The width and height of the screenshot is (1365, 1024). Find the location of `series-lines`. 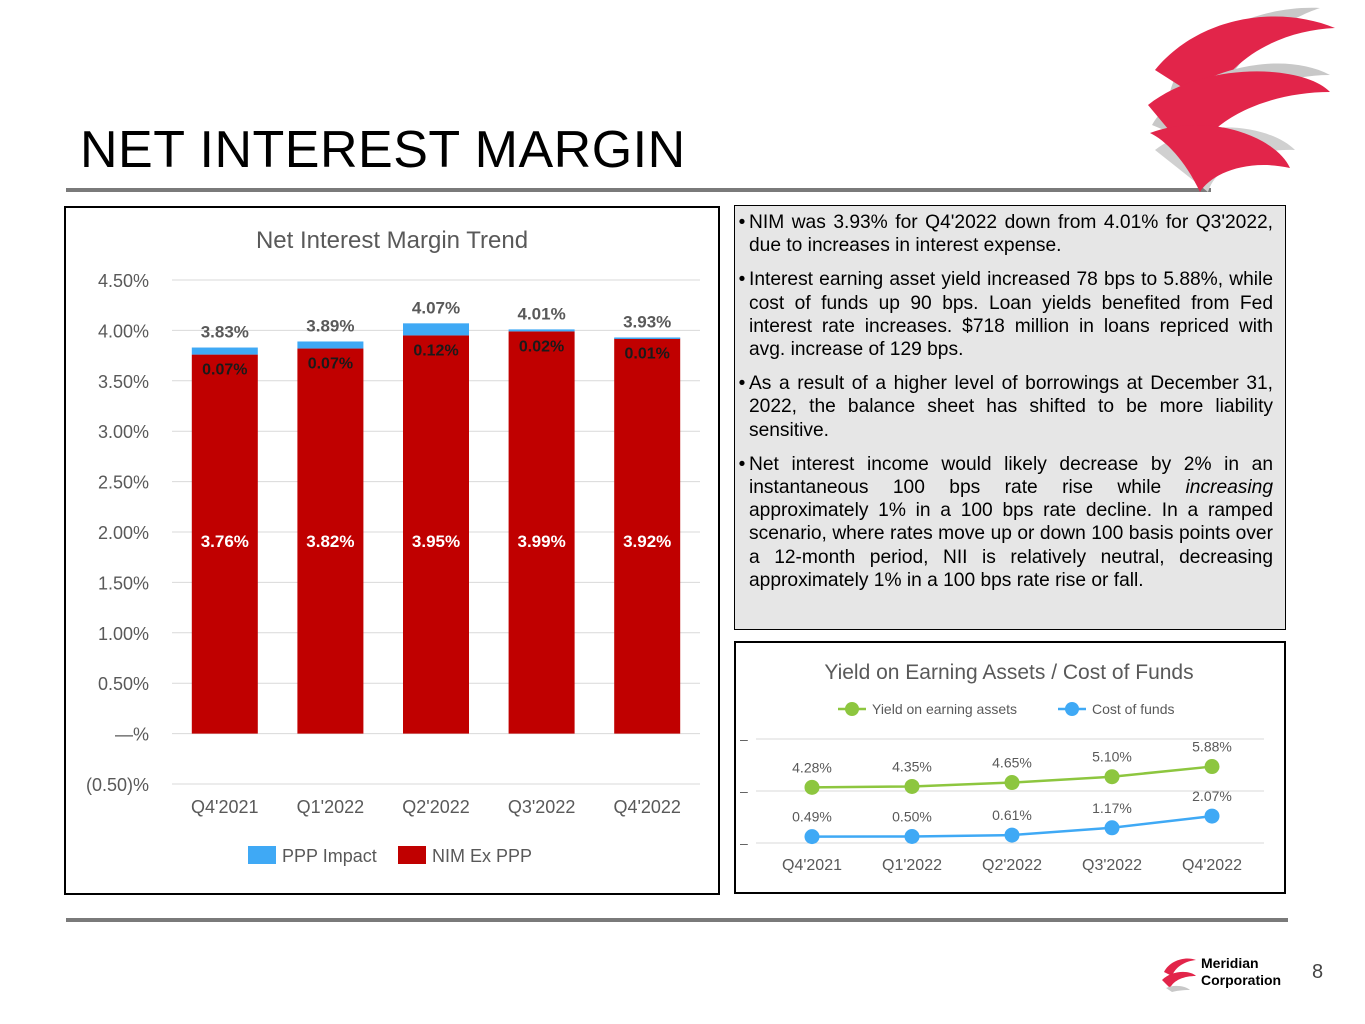

series-lines is located at coordinates (1012, 802).